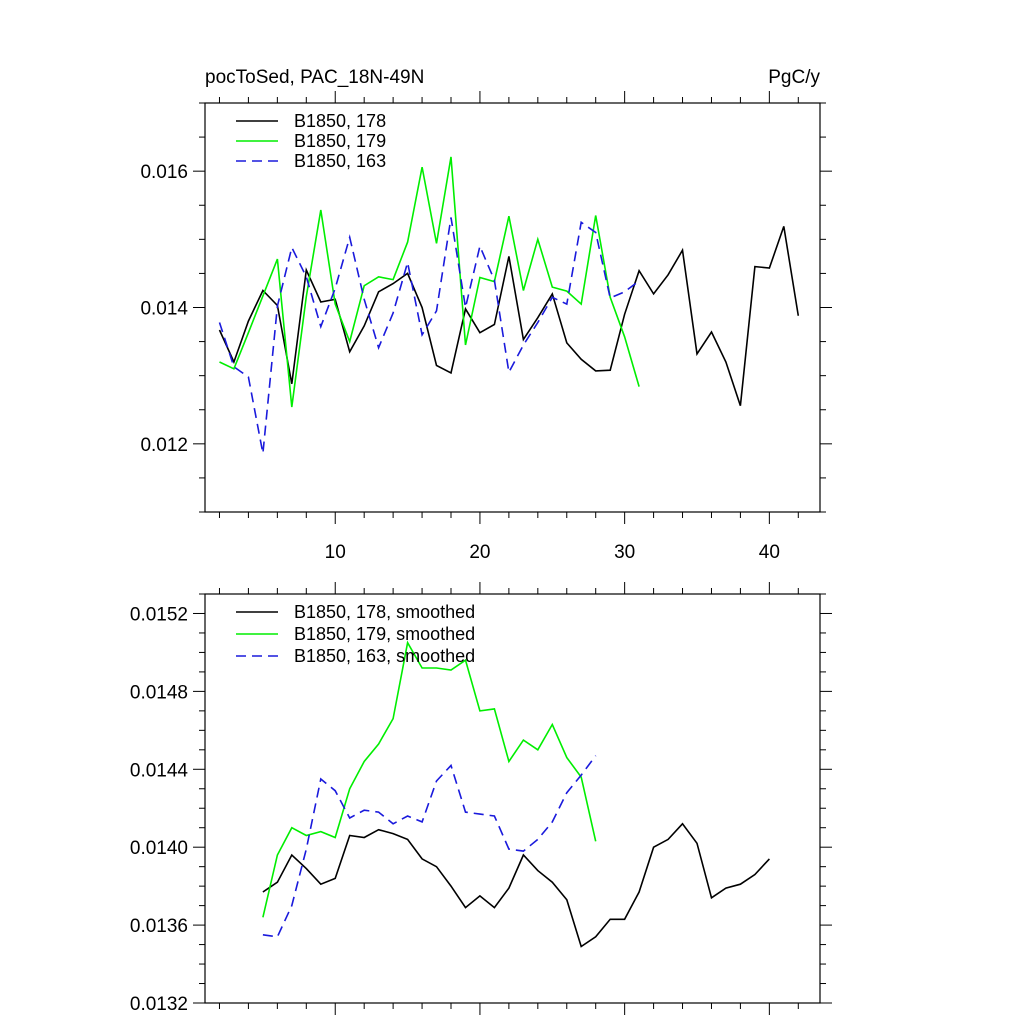  What do you see at coordinates (159, 1004) in the screenshot?
I see `bottom-y-tick-label: 0.0132` at bounding box center [159, 1004].